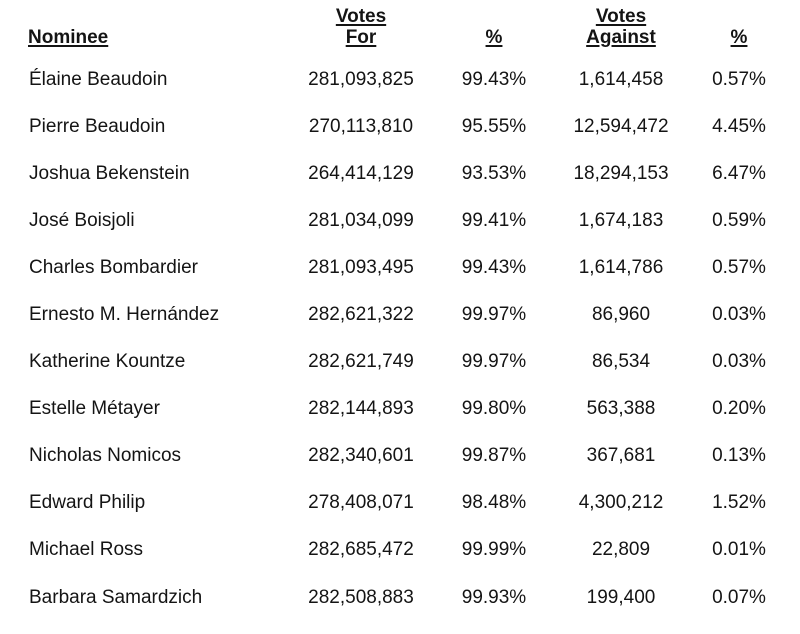 The height and width of the screenshot is (634, 800). I want to click on pct-against-cell: 0.59%, so click(739, 220).